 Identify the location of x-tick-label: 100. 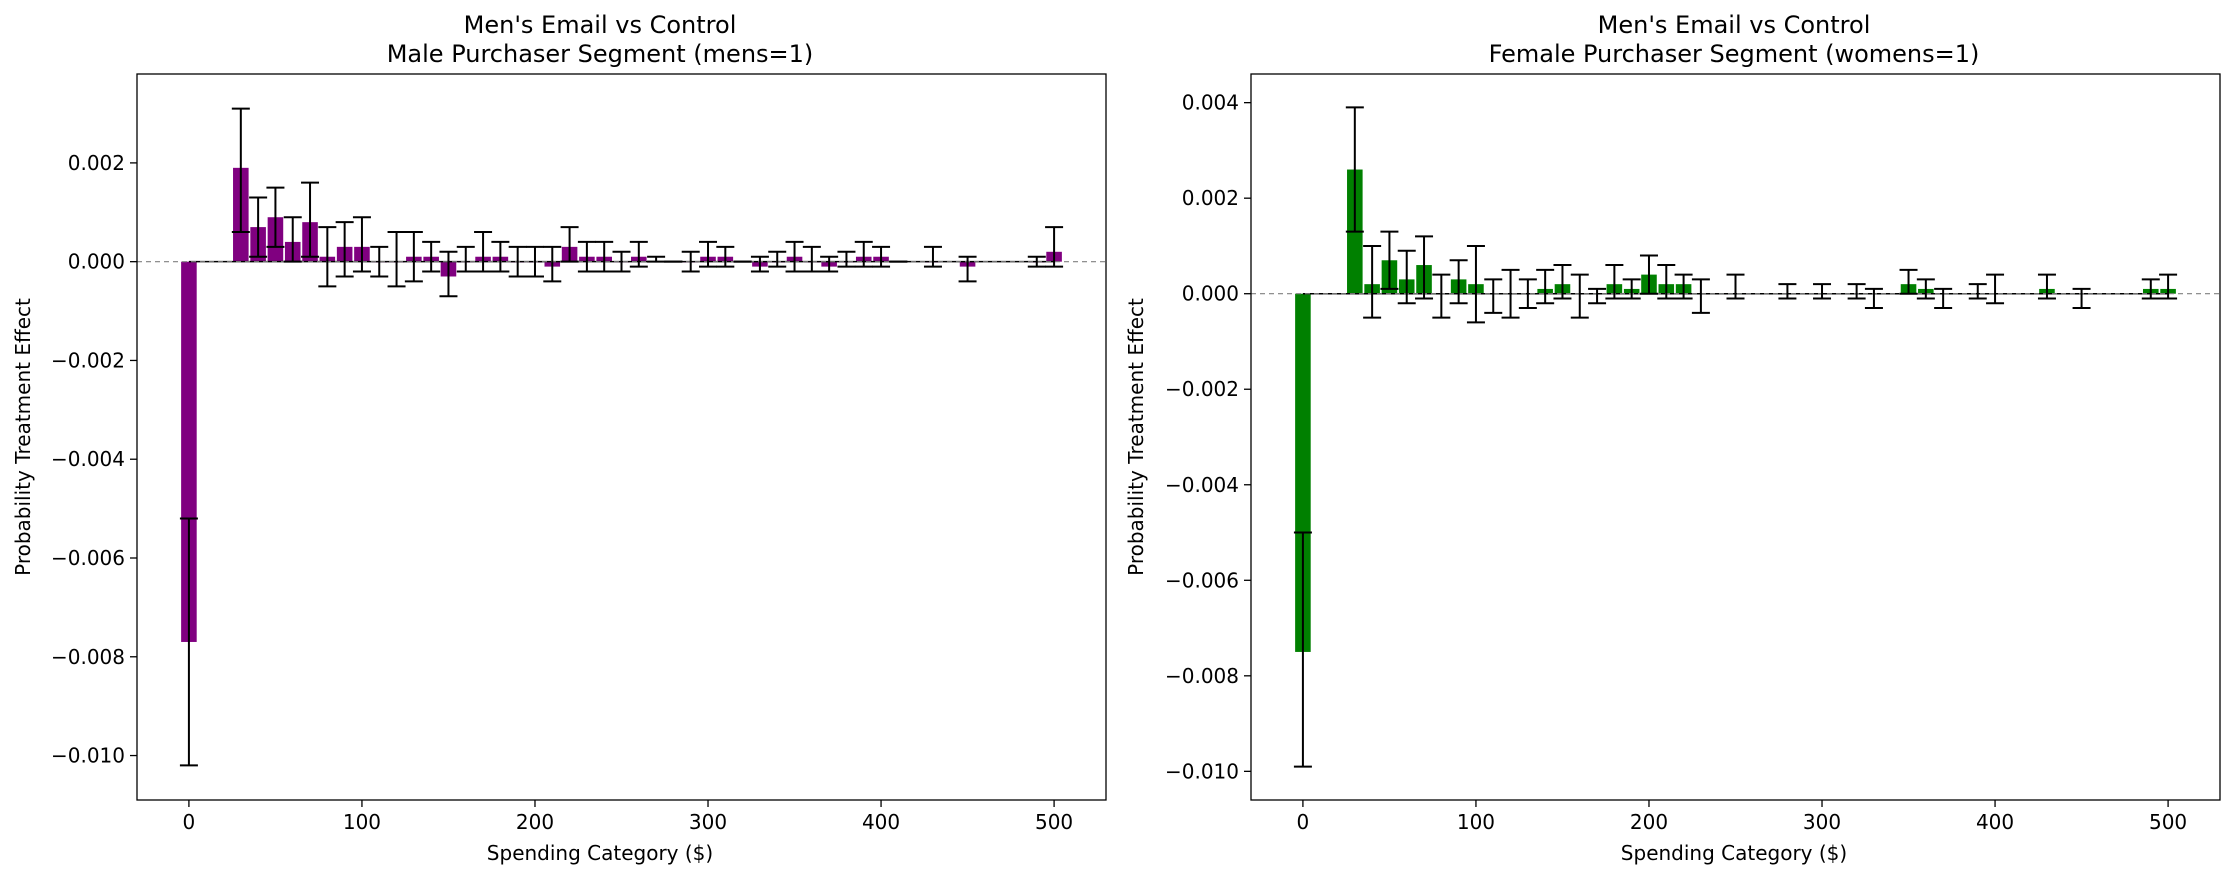
(362, 822).